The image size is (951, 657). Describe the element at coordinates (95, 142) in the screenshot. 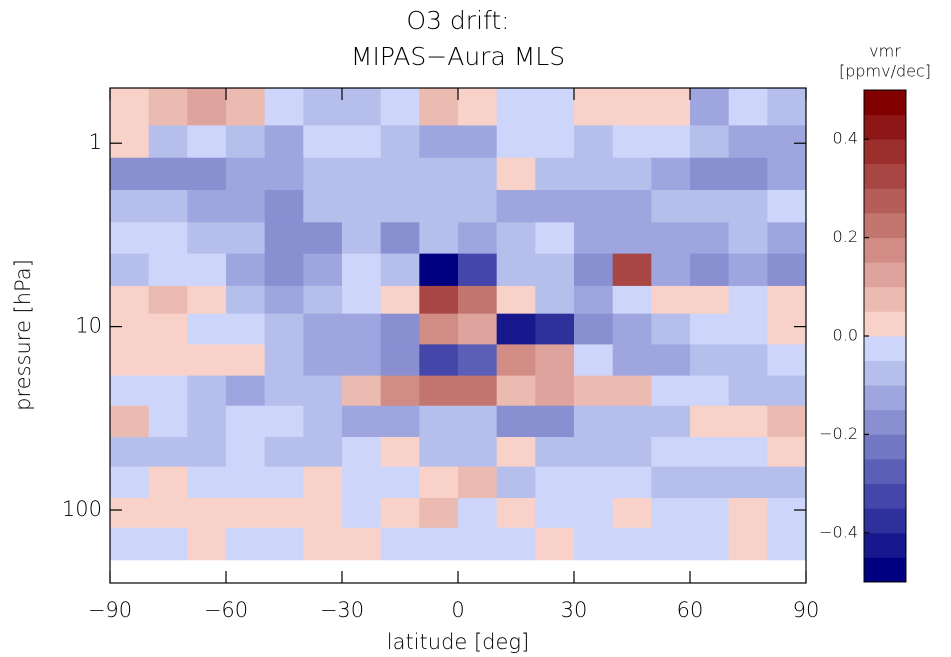

I see `y-tick-label: 1` at that location.